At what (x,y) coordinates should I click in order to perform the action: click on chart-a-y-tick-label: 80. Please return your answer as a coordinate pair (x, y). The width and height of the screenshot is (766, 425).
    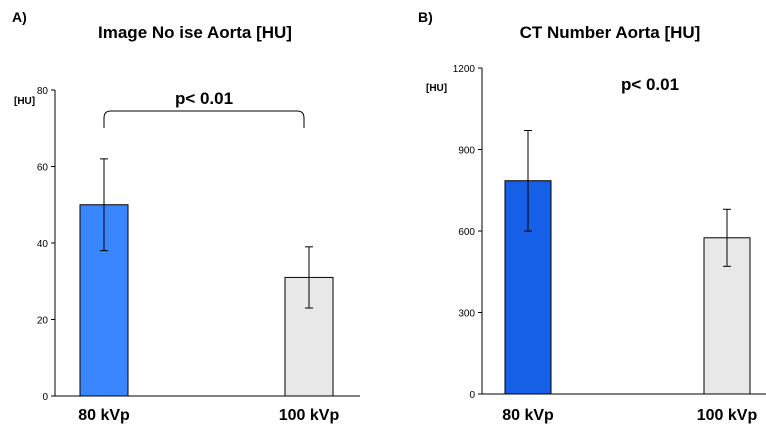
    Looking at the image, I should click on (43, 91).